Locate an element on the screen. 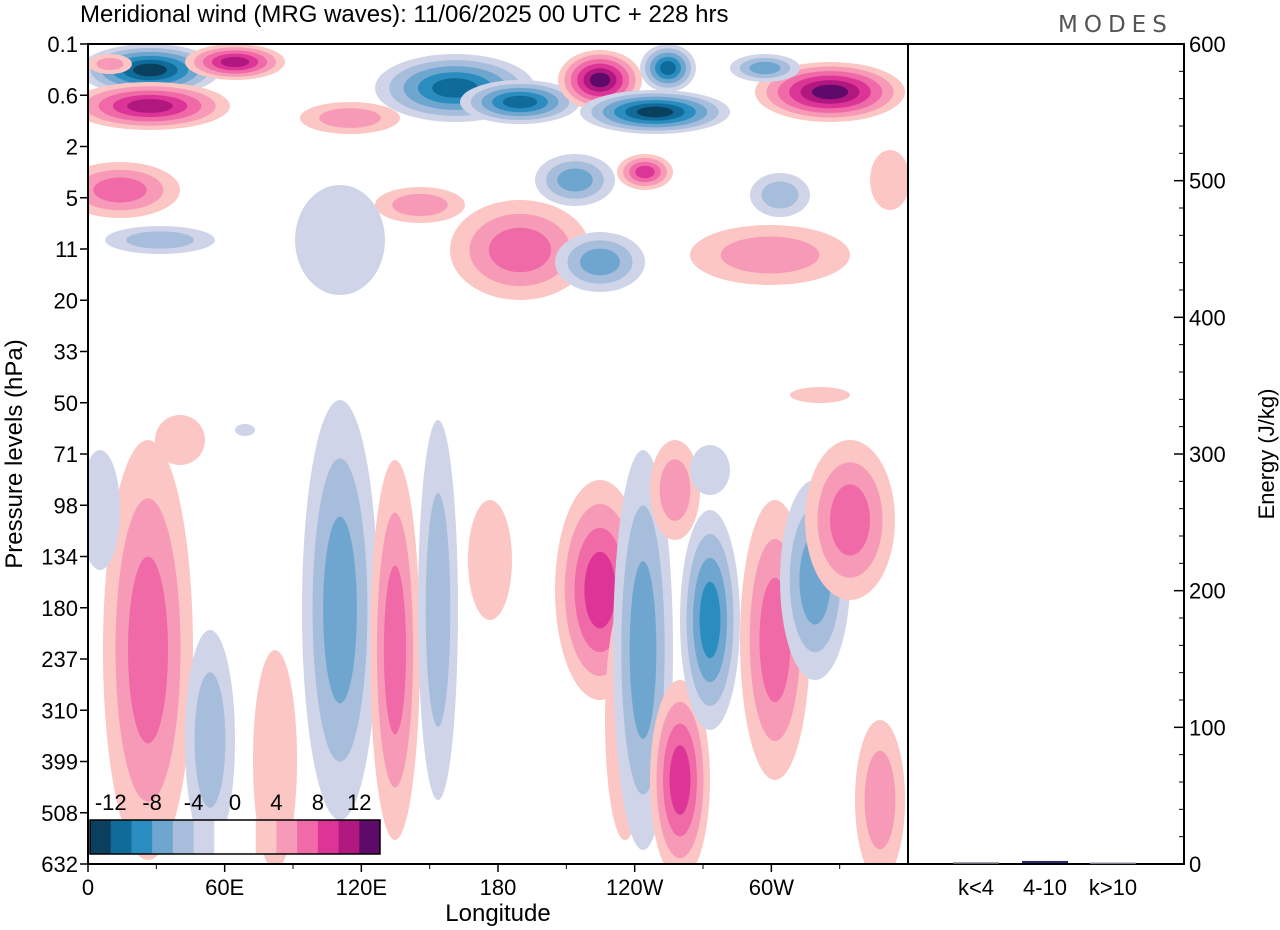 The width and height of the screenshot is (1280, 930). energy-tick-label: 200 is located at coordinates (1207, 591).